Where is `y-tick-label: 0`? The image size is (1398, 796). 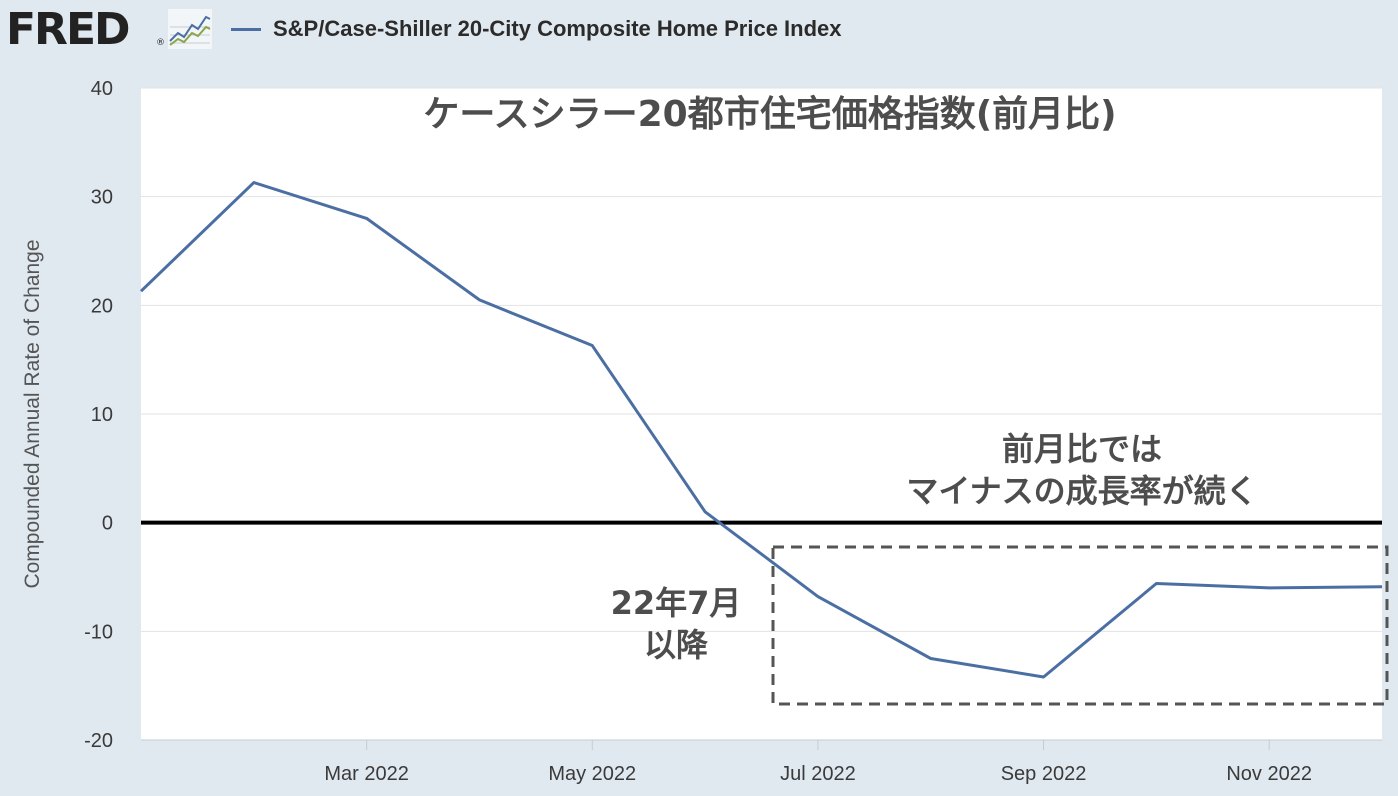 y-tick-label: 0 is located at coordinates (107, 524).